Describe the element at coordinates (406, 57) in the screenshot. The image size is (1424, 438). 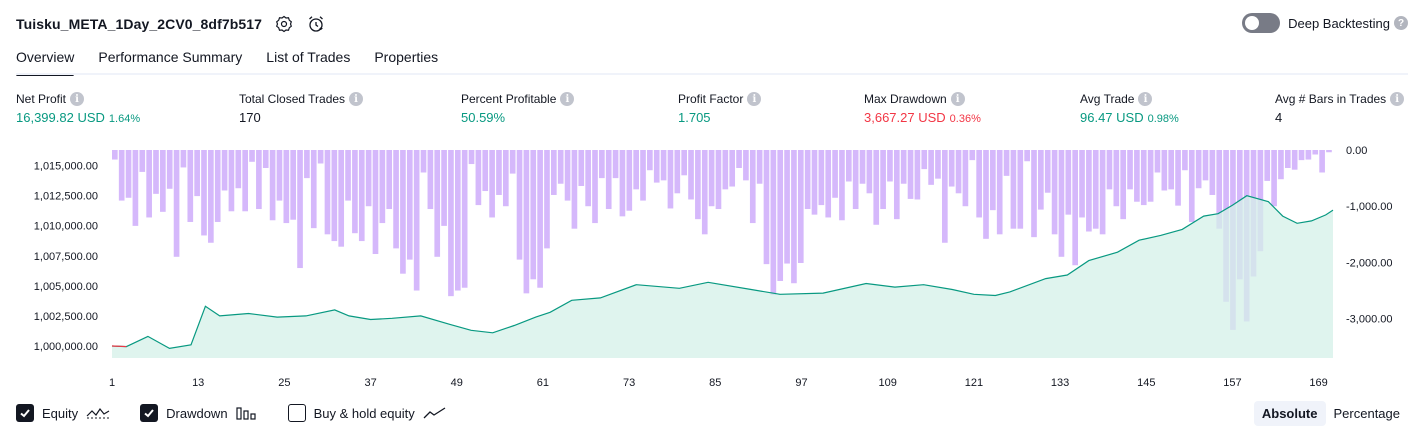
I see `tab-properties: Properties` at that location.